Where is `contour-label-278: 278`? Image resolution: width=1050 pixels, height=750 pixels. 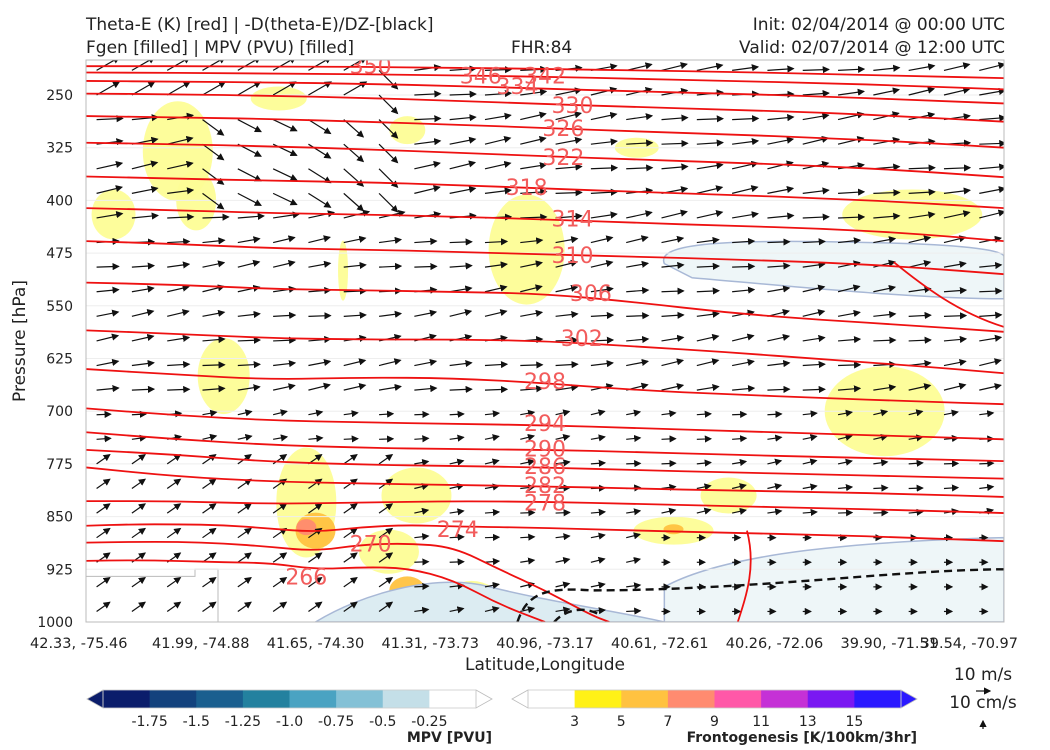 contour-label-278: 278 is located at coordinates (545, 504).